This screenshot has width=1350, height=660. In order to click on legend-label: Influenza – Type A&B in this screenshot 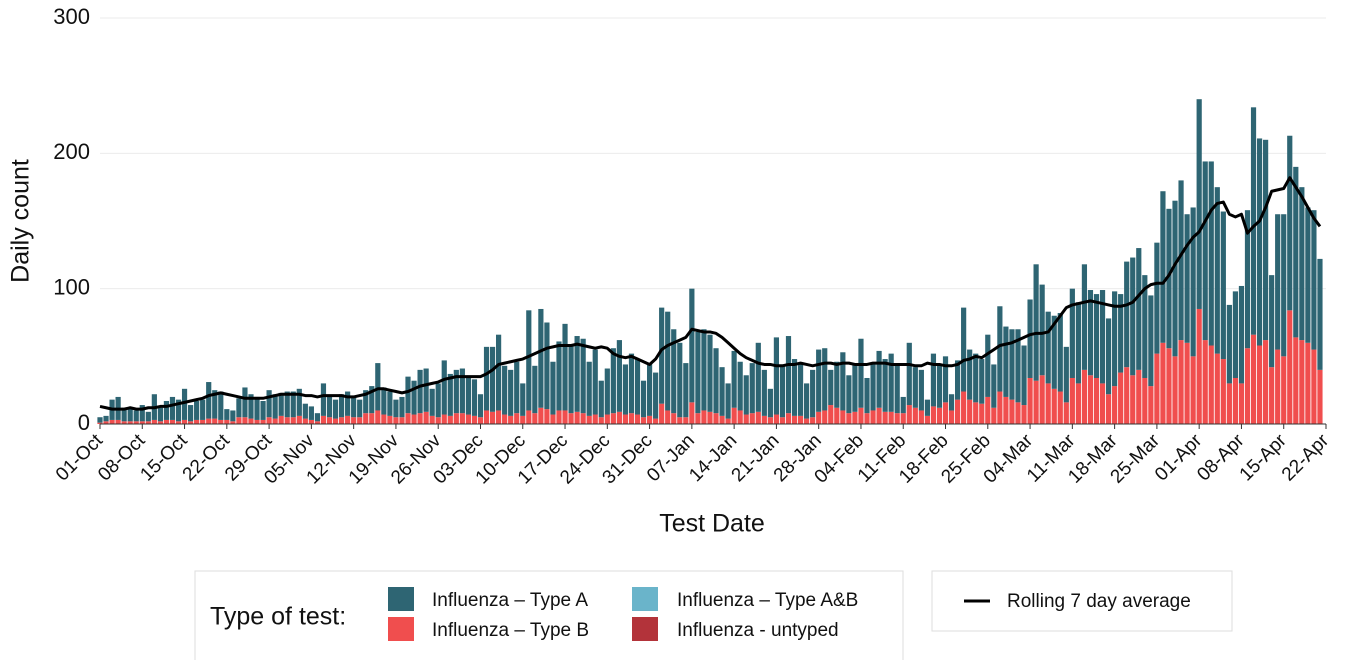, I will do `click(767, 600)`.